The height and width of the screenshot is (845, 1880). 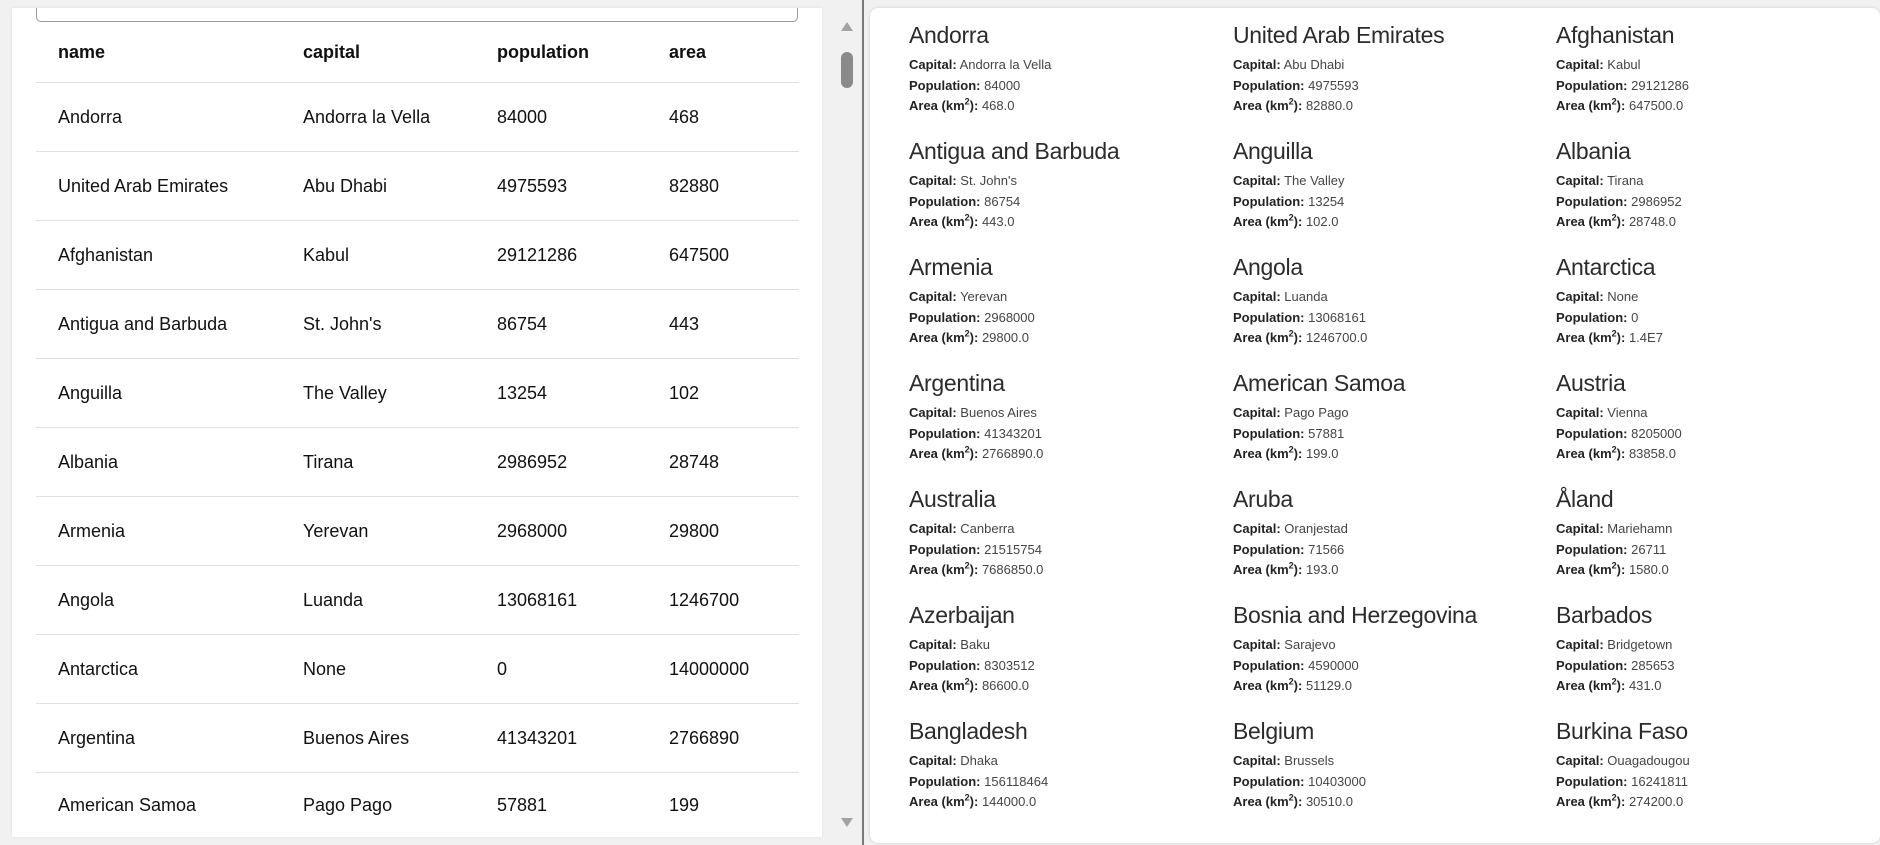 I want to click on area-line: Area (km2): 431.0, so click(x=1716, y=686).